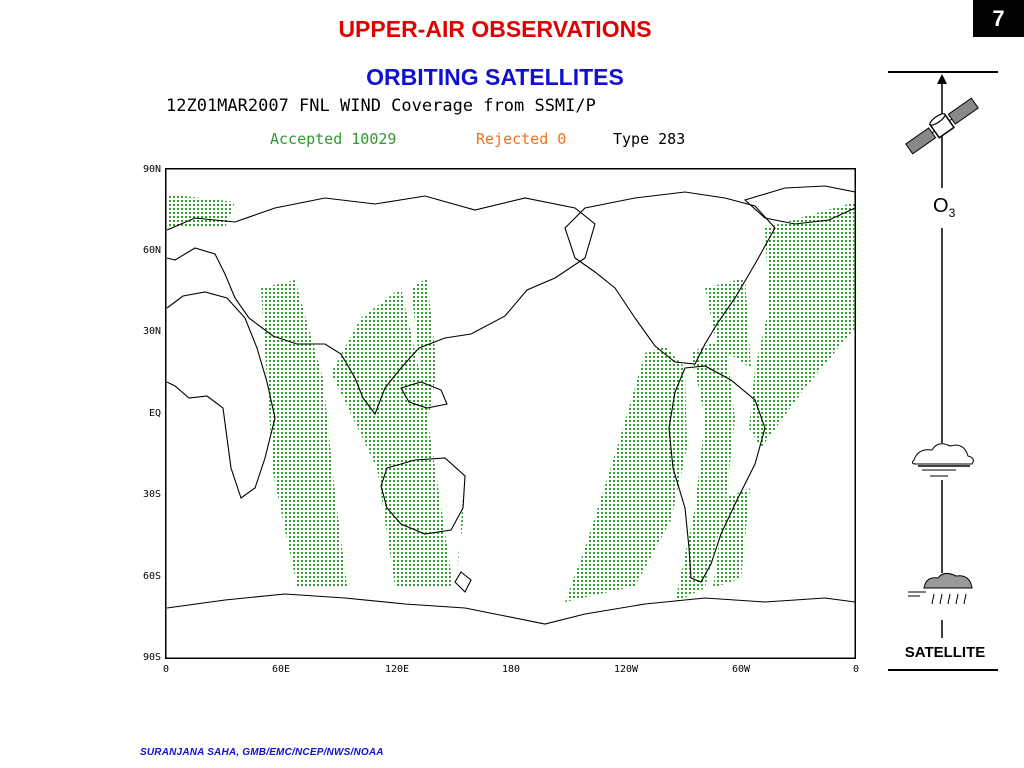 The width and height of the screenshot is (1024, 768). I want to click on swath-west-pacific, so click(424, 352).